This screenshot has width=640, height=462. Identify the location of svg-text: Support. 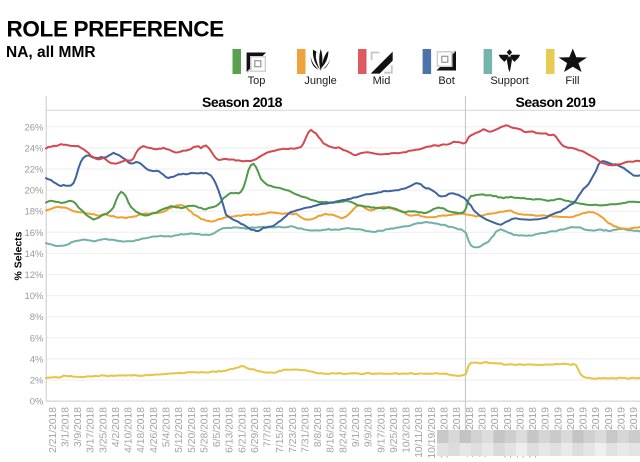
(509, 81).